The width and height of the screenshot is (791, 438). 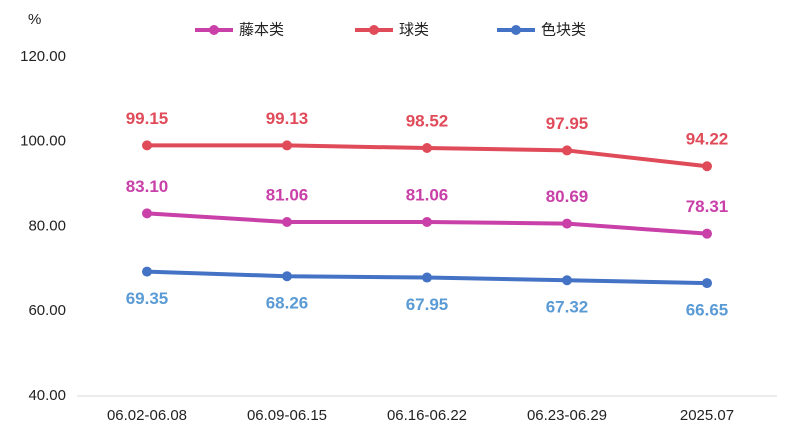 What do you see at coordinates (147, 298) in the screenshot?
I see `data-label: 69.35` at bounding box center [147, 298].